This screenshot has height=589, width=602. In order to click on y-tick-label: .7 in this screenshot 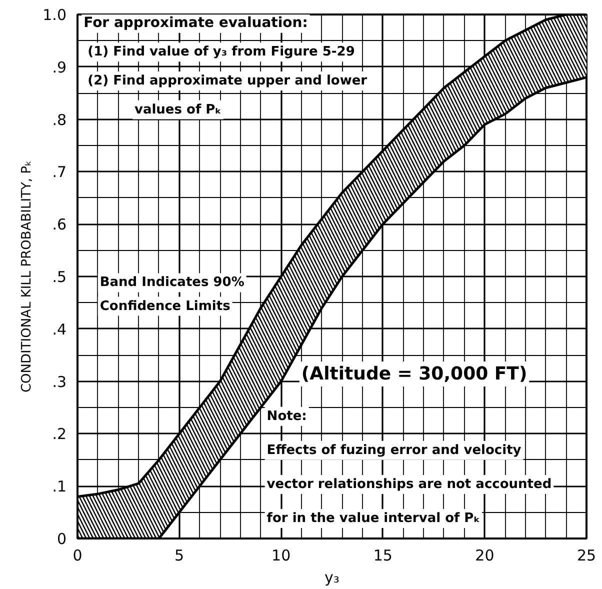, I will do `click(59, 172)`.